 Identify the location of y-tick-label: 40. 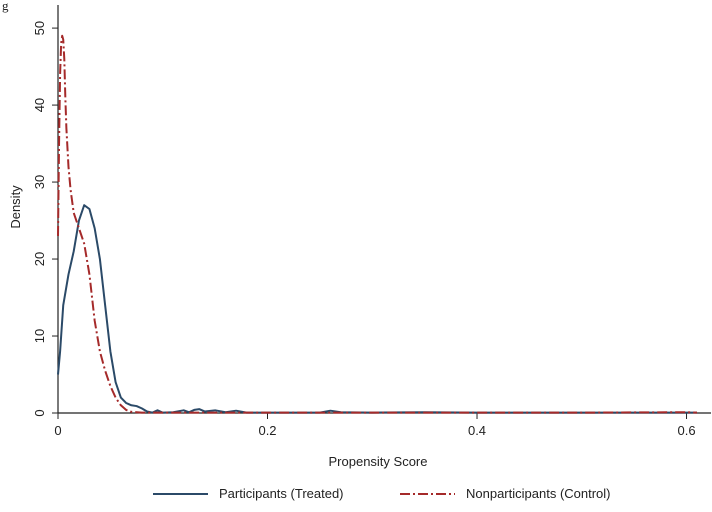
(39, 105).